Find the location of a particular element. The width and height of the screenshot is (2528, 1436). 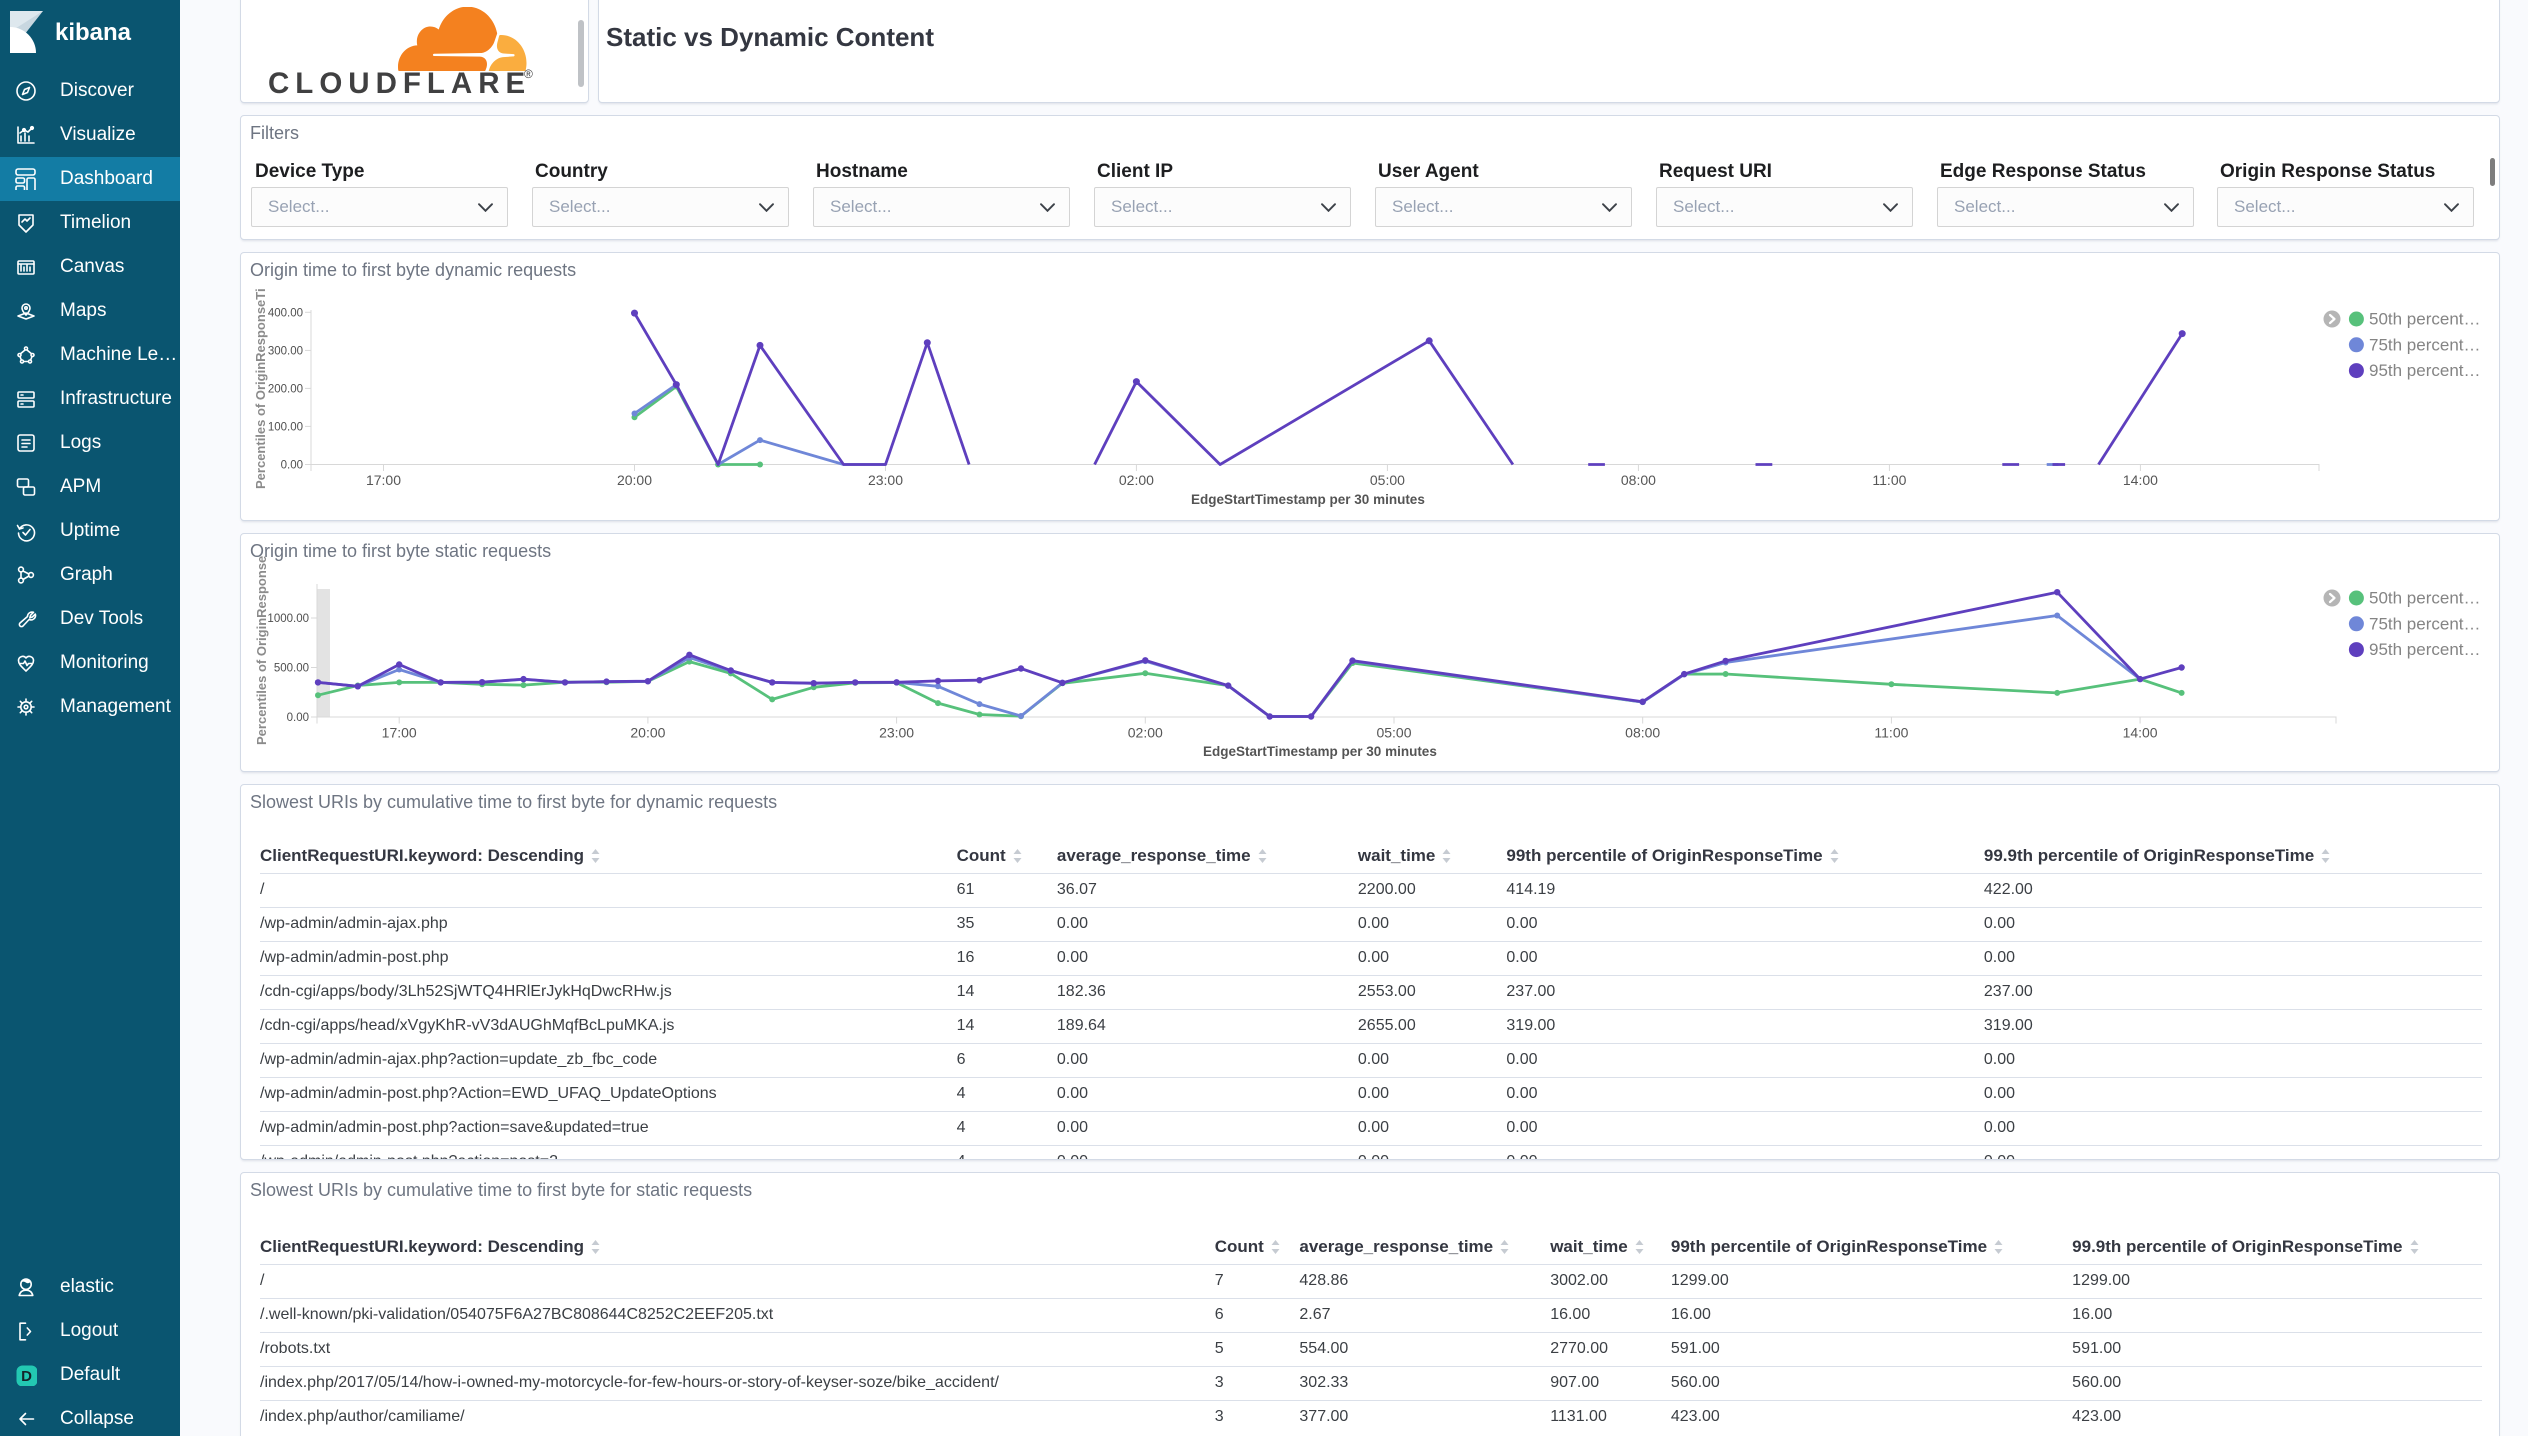

svg-text: D is located at coordinates (26, 1376).